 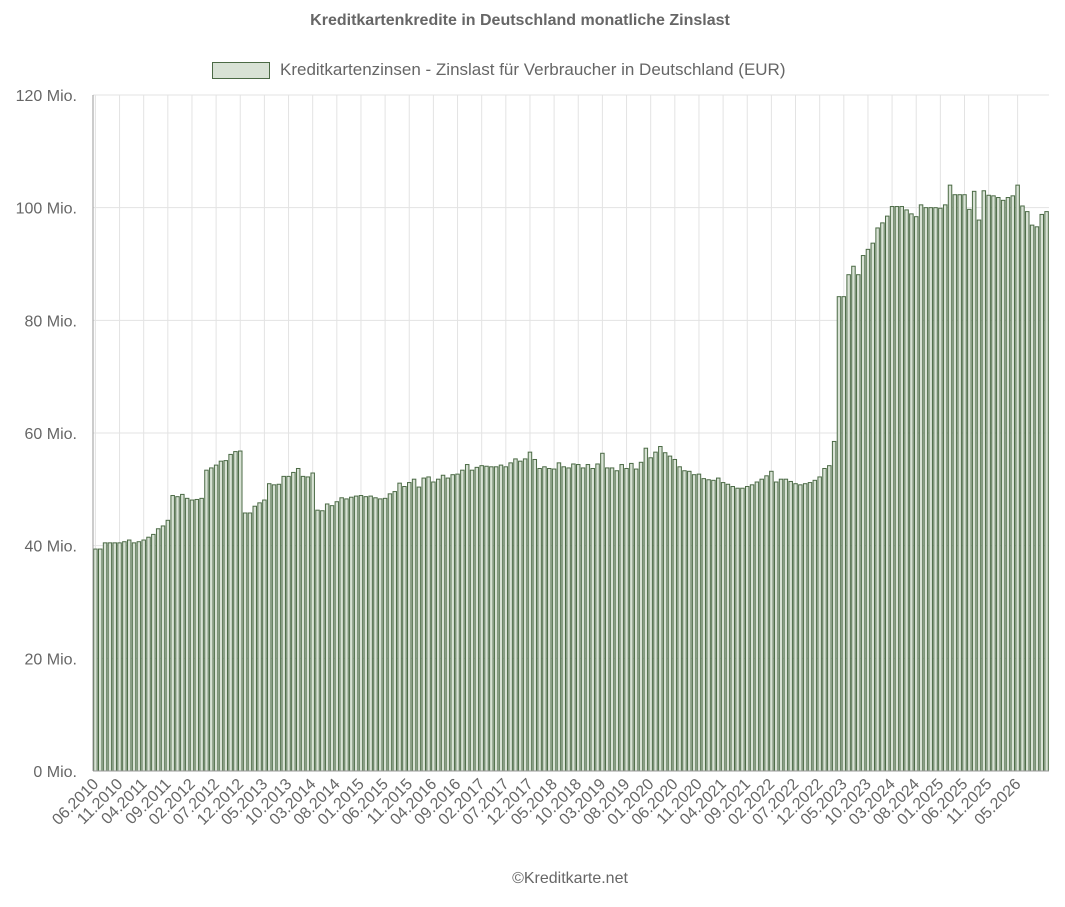 I want to click on bar-02.2020: 02.2020: 56600000, so click(x=655, y=611).